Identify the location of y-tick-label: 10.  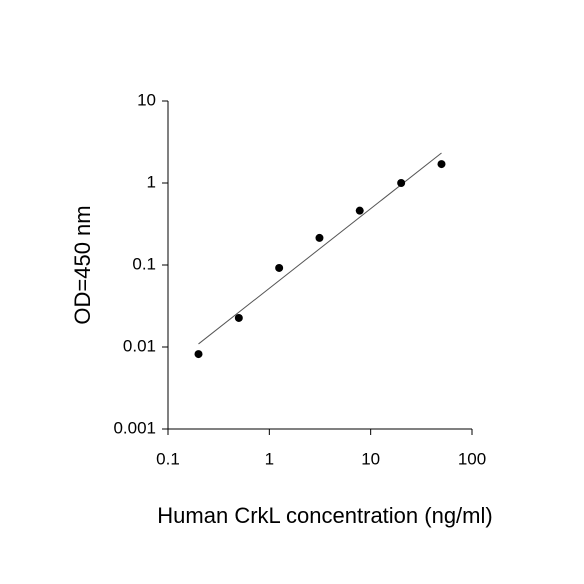
(146, 99).